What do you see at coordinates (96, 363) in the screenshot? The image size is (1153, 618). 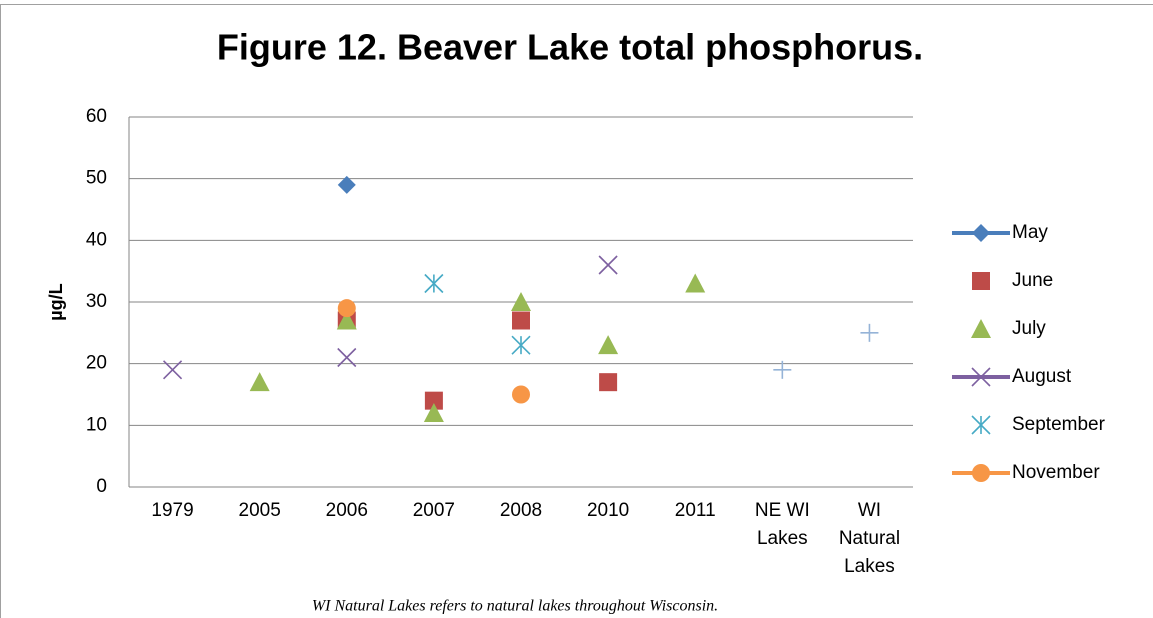 I see `y-tick-label: 20` at bounding box center [96, 363].